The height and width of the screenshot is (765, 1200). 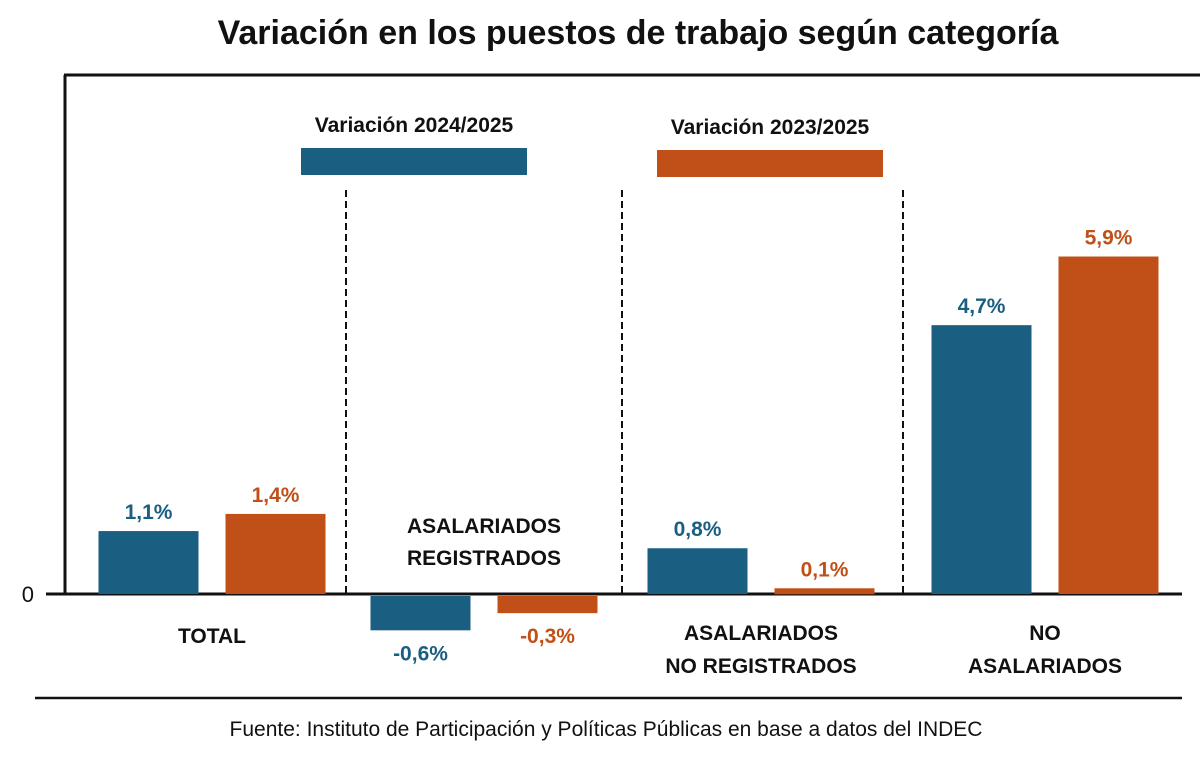 What do you see at coordinates (1045, 666) in the screenshot?
I see `category-label-4-line-2: ASALARIADOS` at bounding box center [1045, 666].